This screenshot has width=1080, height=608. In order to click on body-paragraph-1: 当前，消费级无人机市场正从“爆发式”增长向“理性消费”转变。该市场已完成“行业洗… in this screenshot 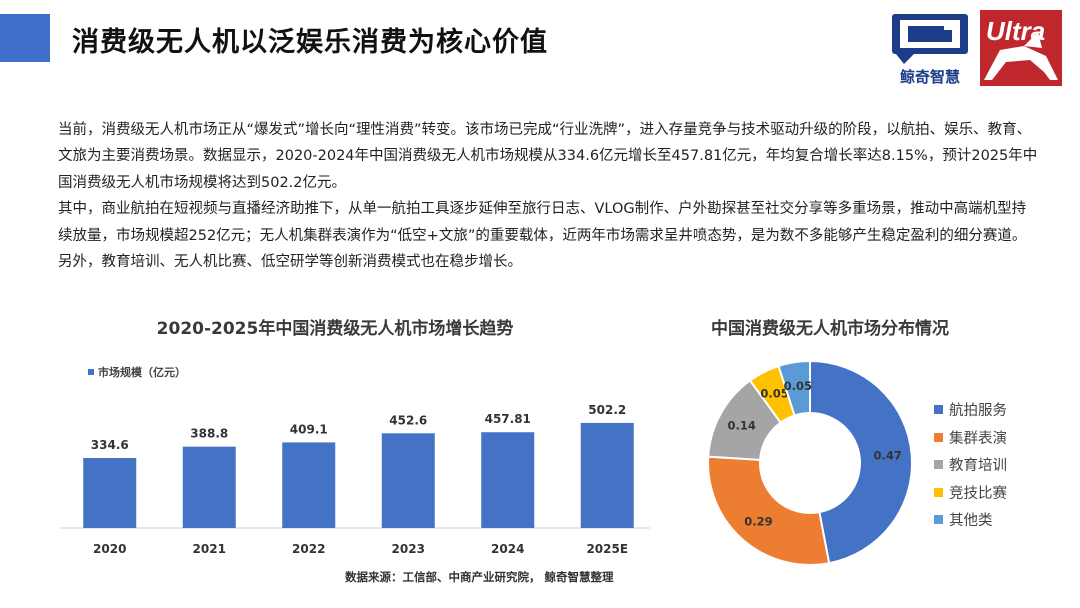, I will do `click(548, 156)`.